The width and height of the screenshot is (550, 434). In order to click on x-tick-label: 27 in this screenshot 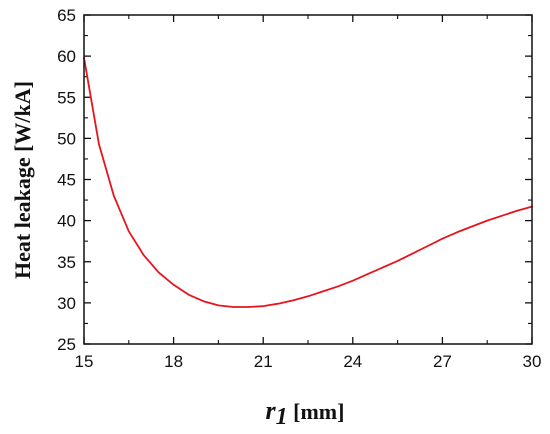, I will do `click(442, 361)`.